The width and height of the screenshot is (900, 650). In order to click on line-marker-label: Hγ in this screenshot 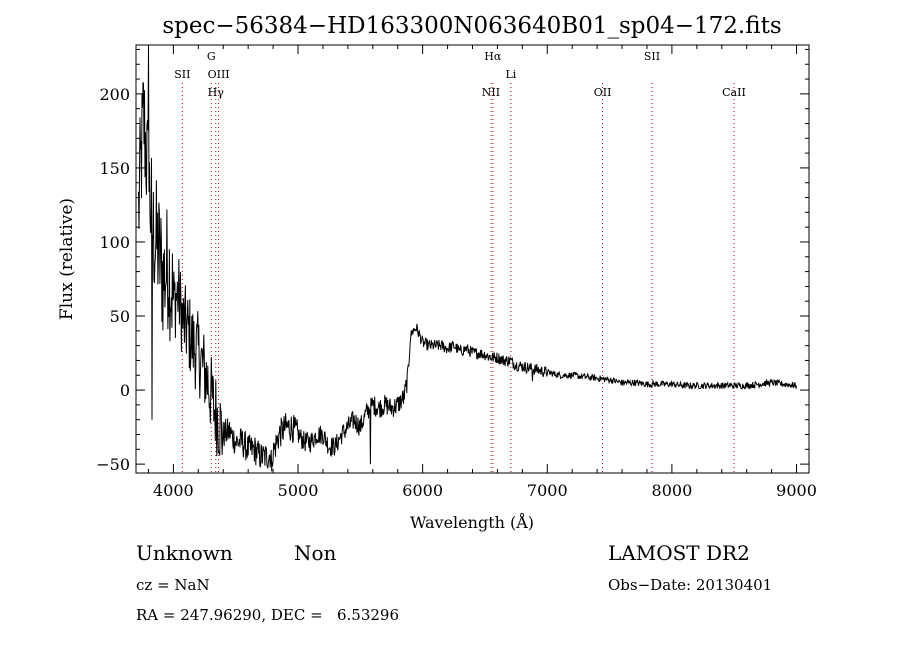, I will do `click(216, 92)`.